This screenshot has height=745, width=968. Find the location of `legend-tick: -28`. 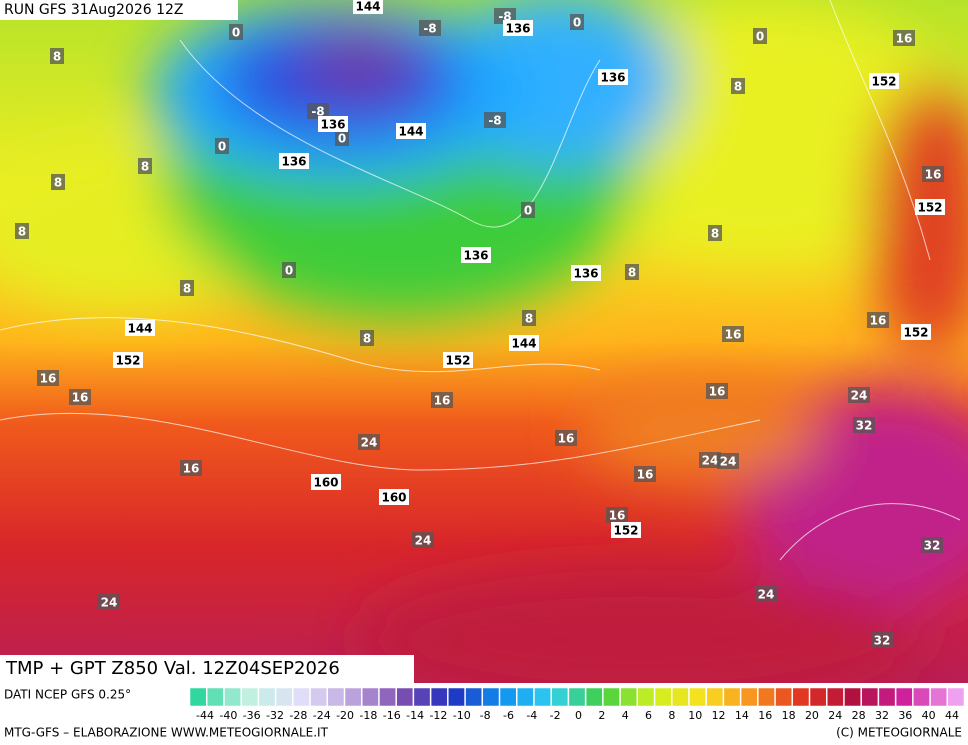

legend-tick: -28 is located at coordinates (298, 715).